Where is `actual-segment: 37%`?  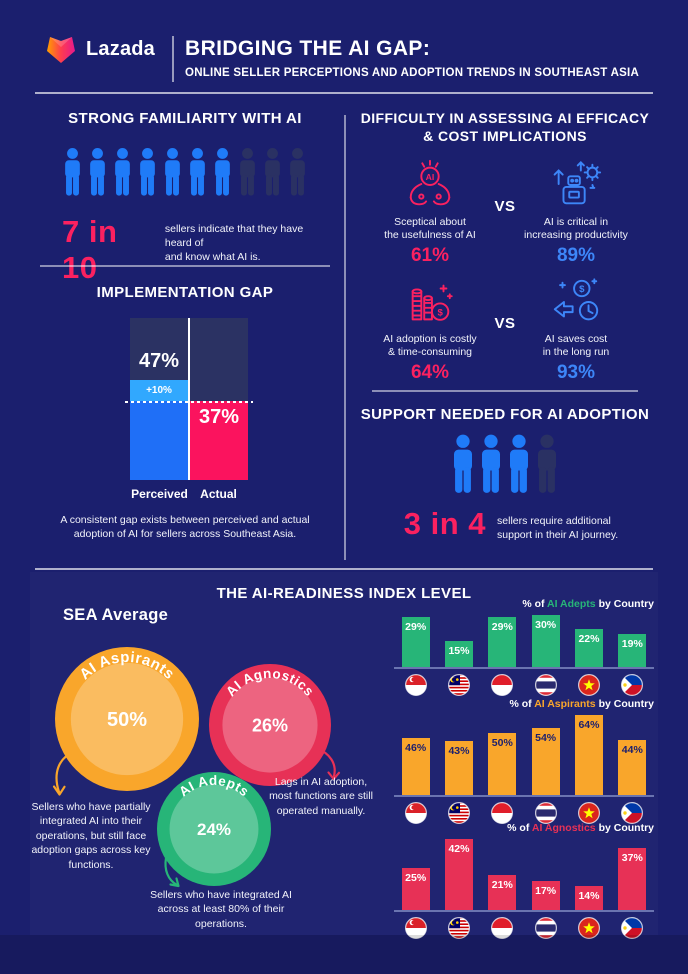 actual-segment: 37% is located at coordinates (219, 440).